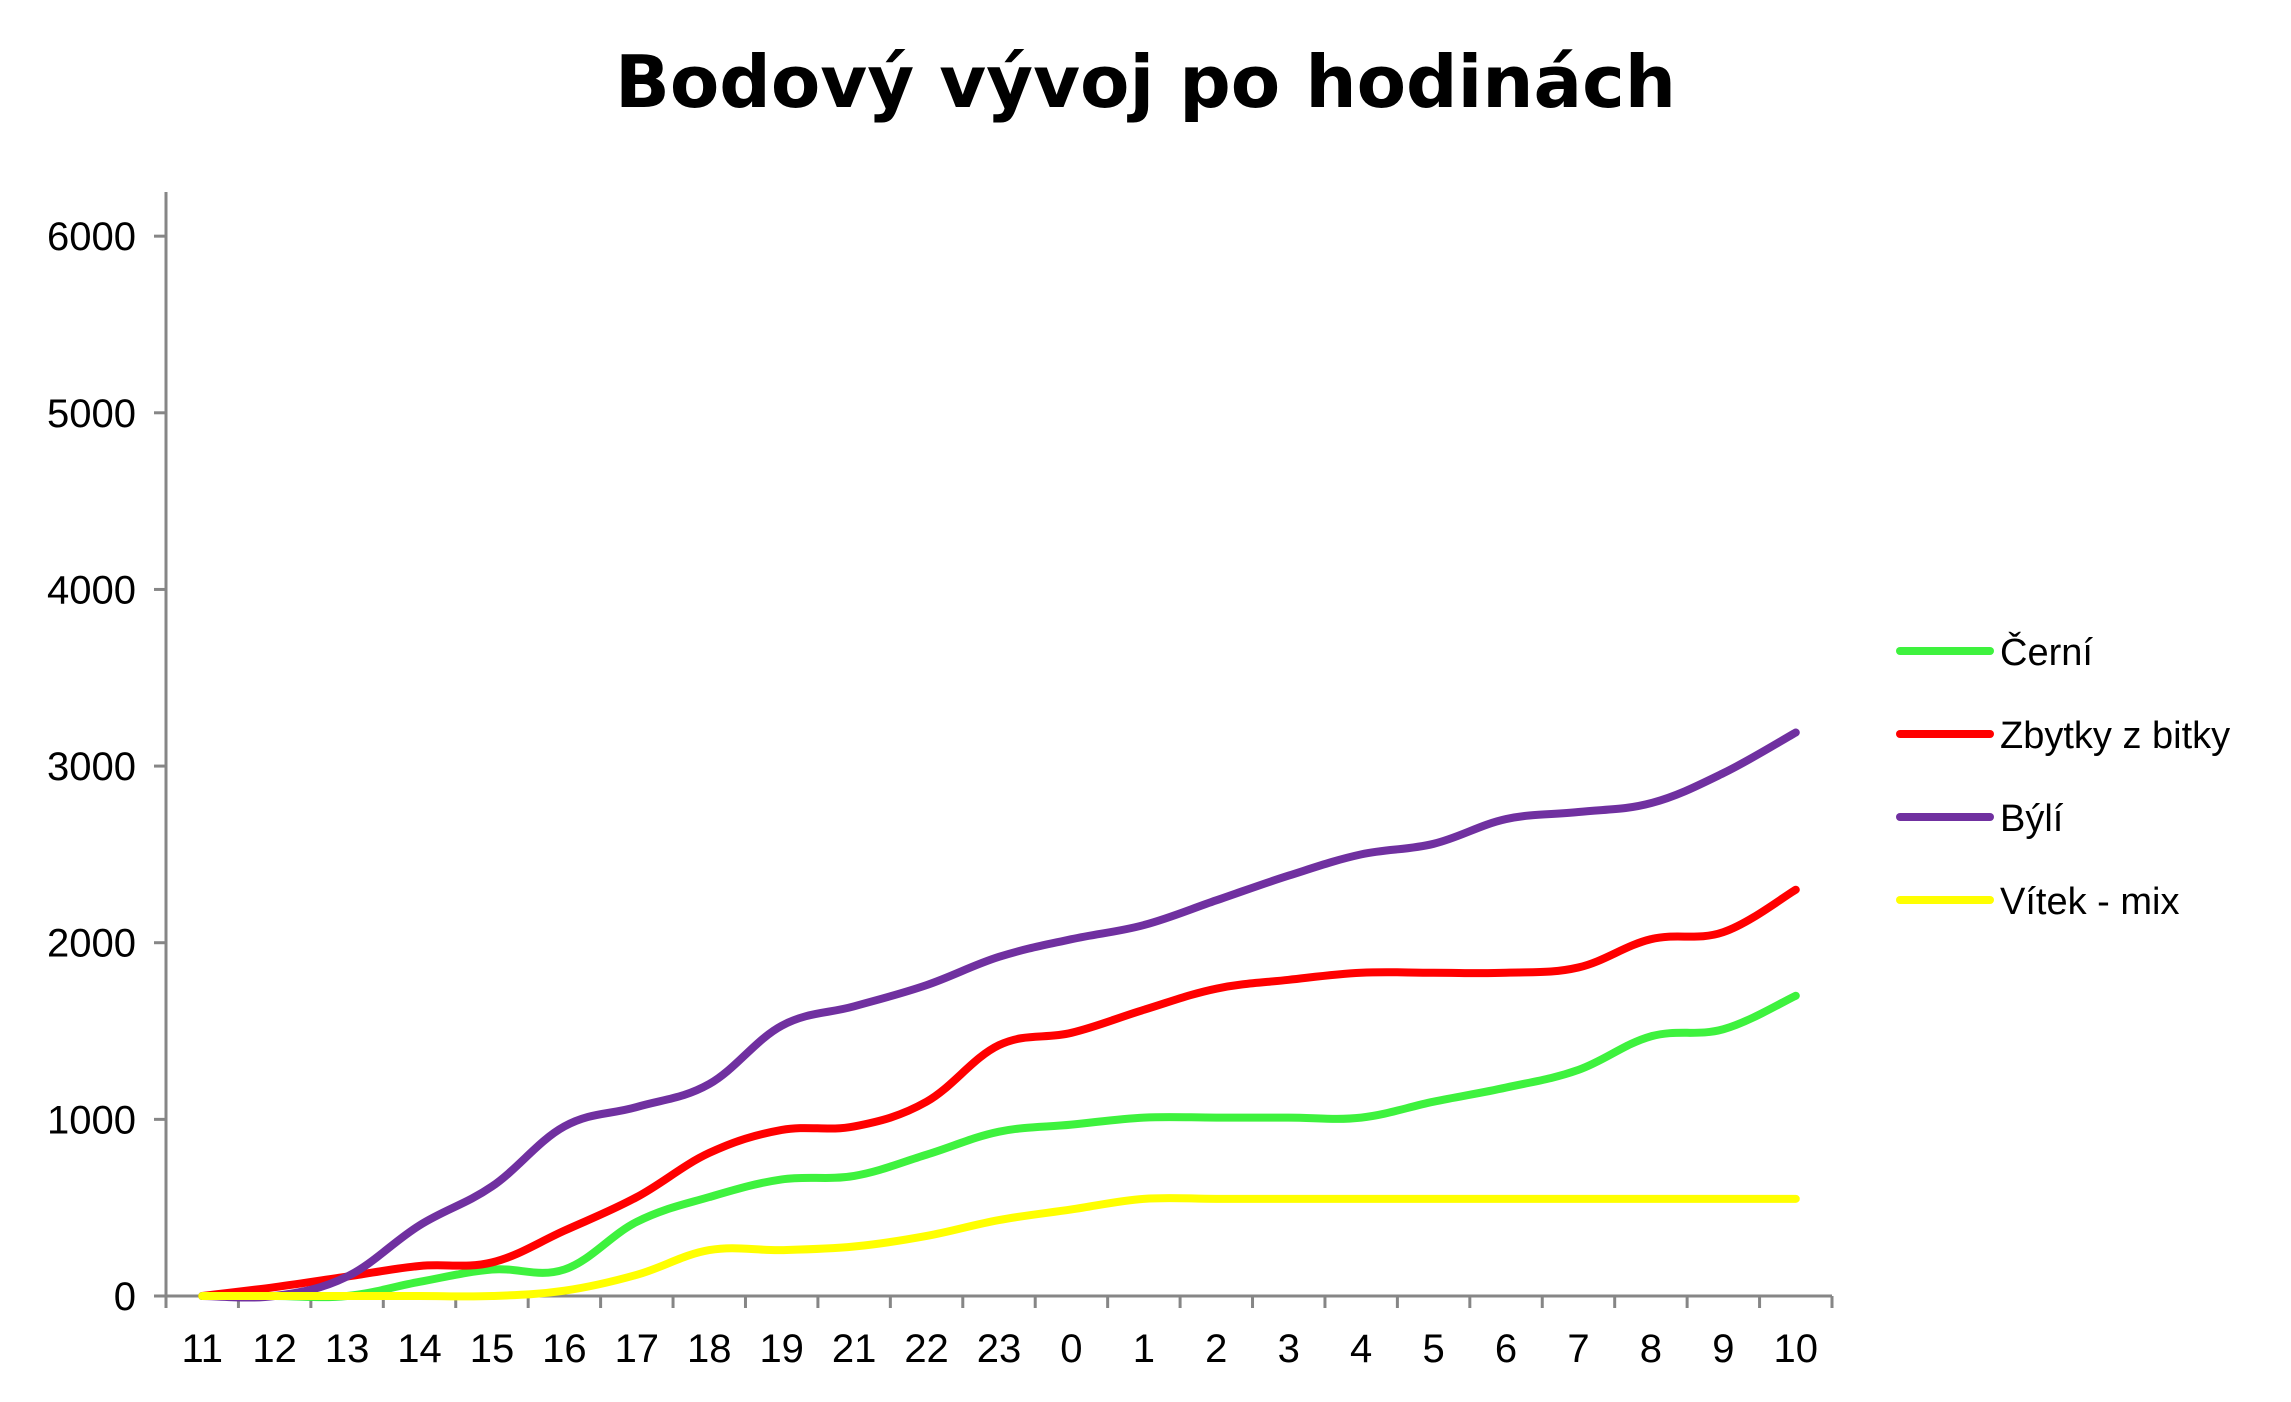  I want to click on x-tick-label: 22, so click(926, 1349).